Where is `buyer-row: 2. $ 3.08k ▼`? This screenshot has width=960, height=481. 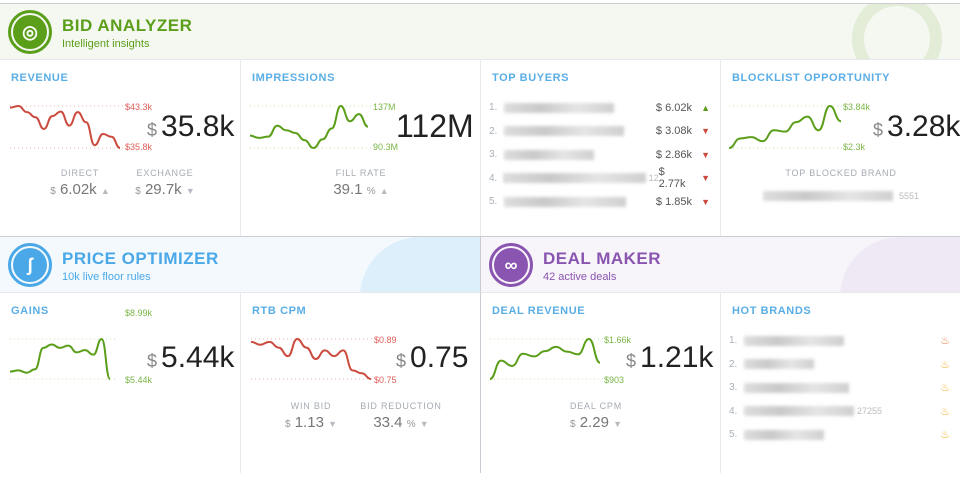 buyer-row: 2. $ 3.08k ▼ is located at coordinates (599, 132).